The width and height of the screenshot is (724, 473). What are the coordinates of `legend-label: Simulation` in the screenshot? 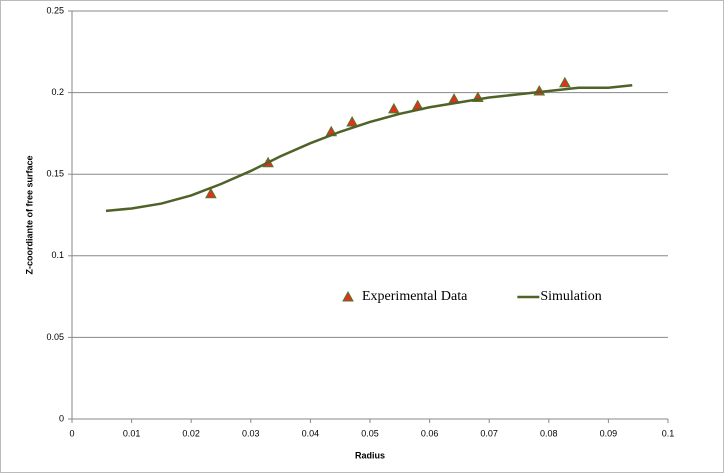 It's located at (570, 296).